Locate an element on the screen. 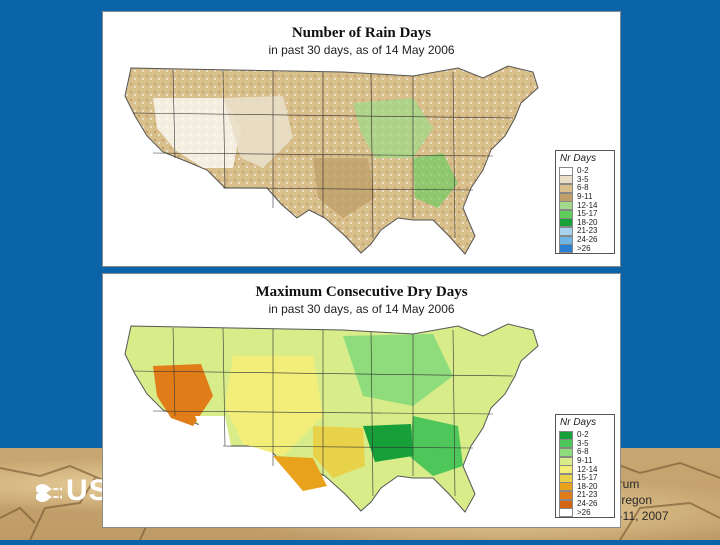 The image size is (720, 545). footer-text: orum Oregon 0-11, 2007 is located at coordinates (666, 500).